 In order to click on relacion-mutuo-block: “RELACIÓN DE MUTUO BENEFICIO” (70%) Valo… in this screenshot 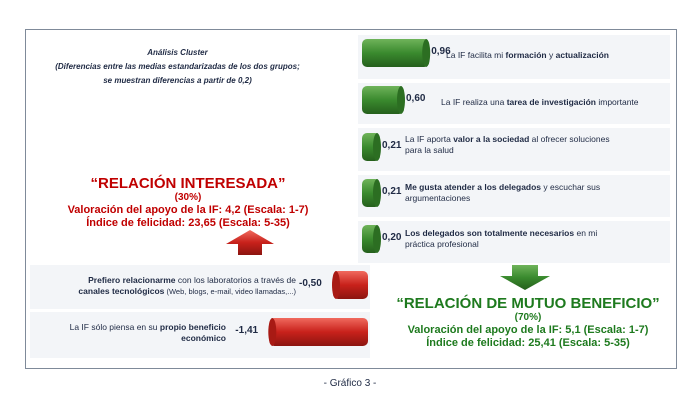, I will do `click(528, 322)`.